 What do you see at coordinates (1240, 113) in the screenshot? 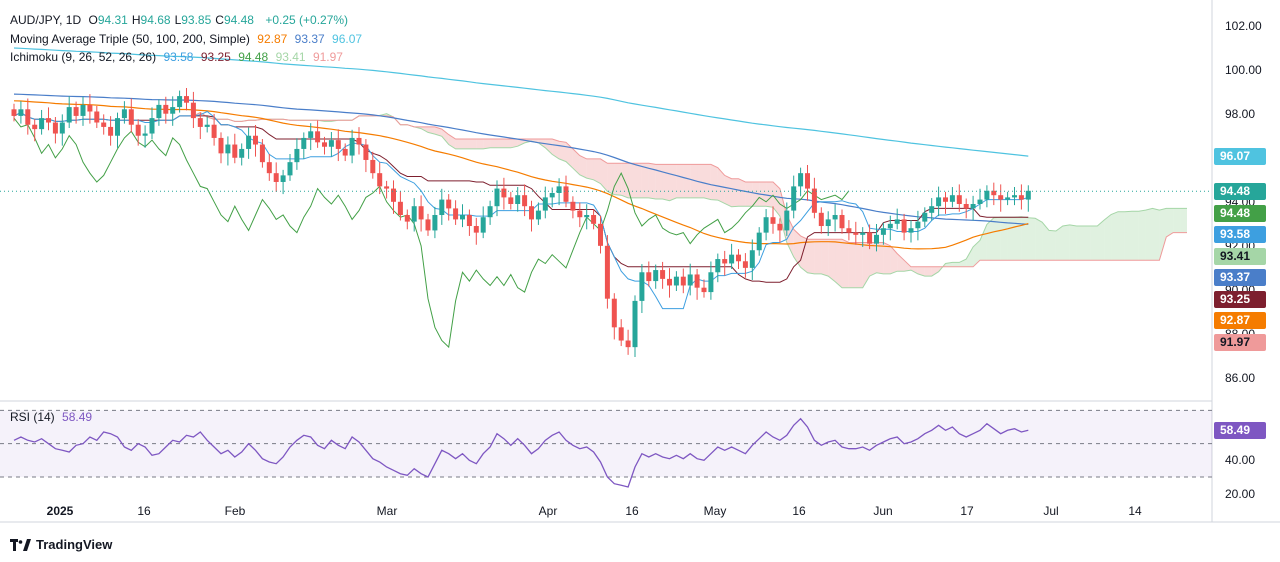
I see `price-tick-label: 98.00` at bounding box center [1240, 113].